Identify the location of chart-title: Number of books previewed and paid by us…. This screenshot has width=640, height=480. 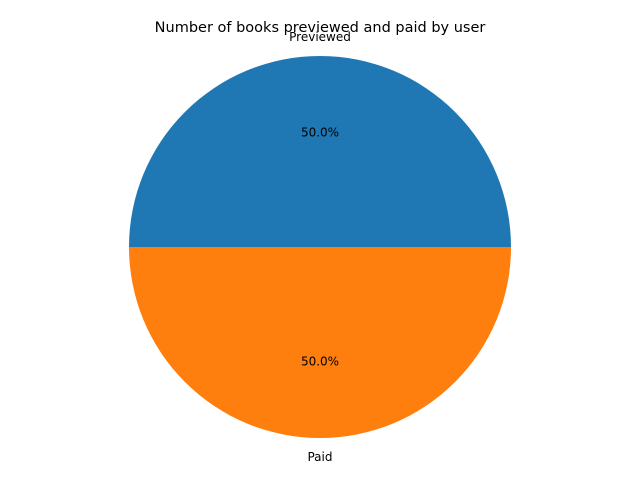
(320, 28).